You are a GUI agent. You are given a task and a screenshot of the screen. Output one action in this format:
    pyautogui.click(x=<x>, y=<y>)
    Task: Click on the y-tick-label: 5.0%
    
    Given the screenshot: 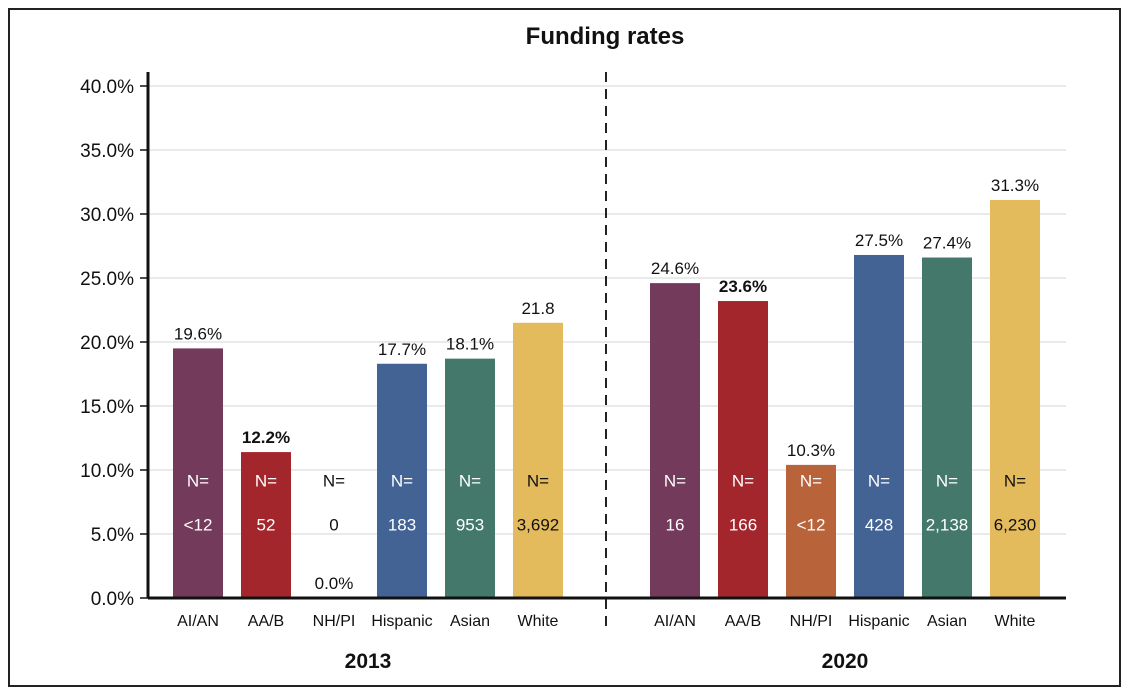 What is the action you would take?
    pyautogui.click(x=112, y=535)
    